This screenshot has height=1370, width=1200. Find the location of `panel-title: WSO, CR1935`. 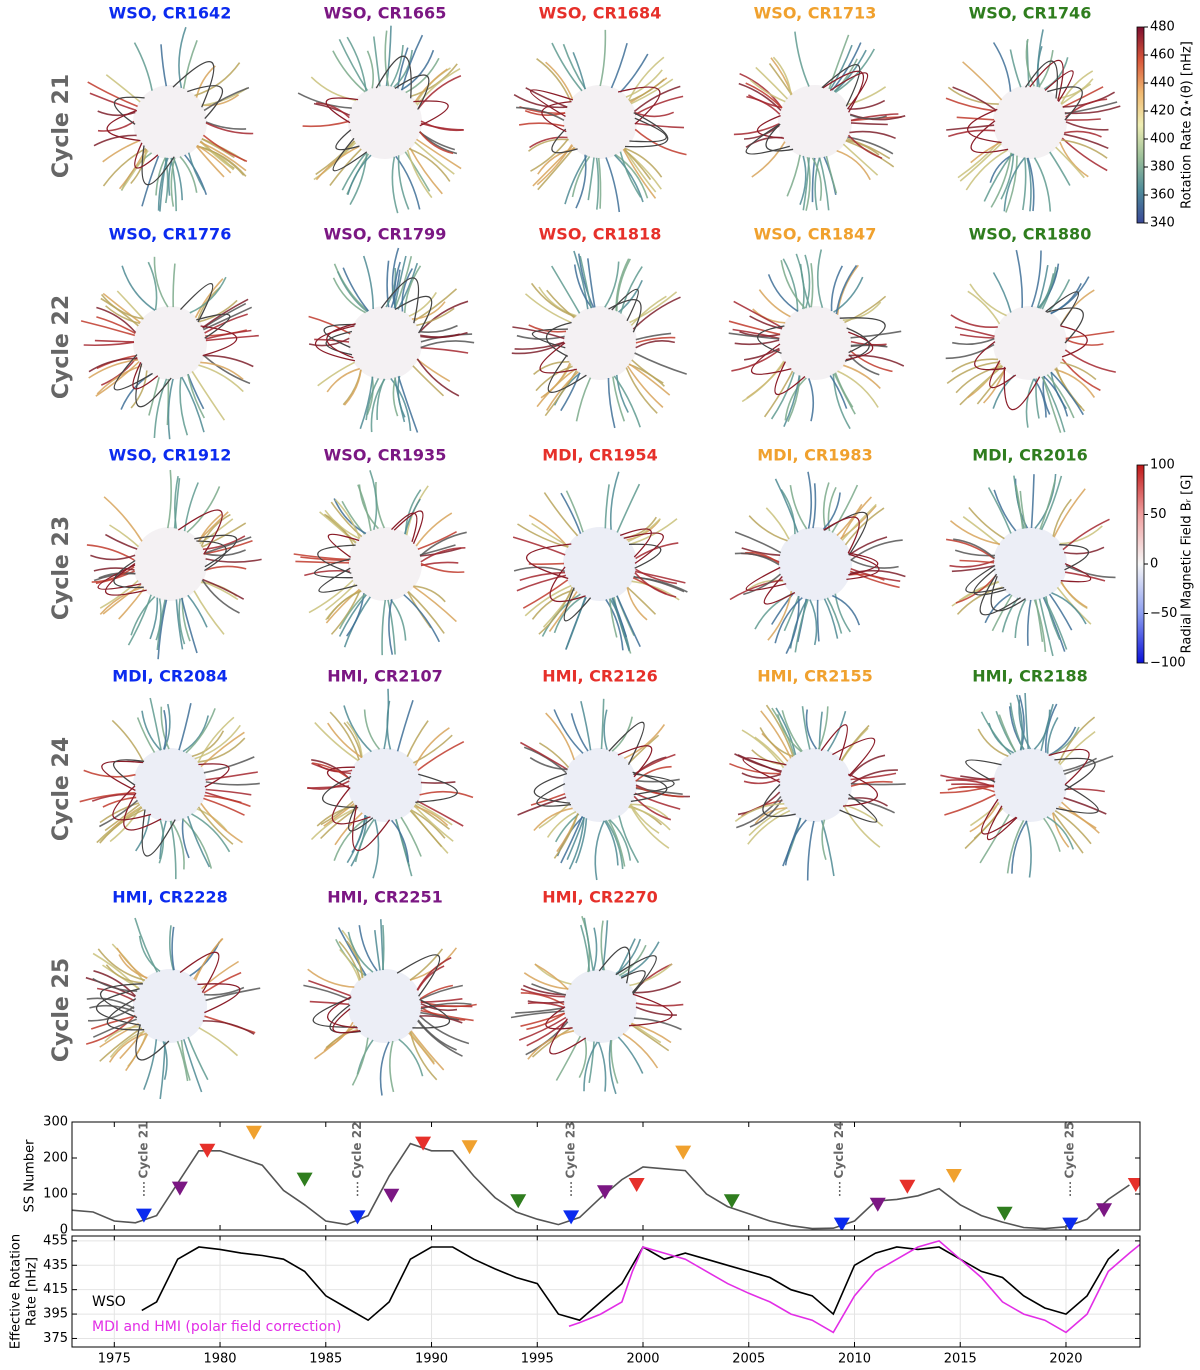

panel-title: WSO, CR1935 is located at coordinates (385, 455).